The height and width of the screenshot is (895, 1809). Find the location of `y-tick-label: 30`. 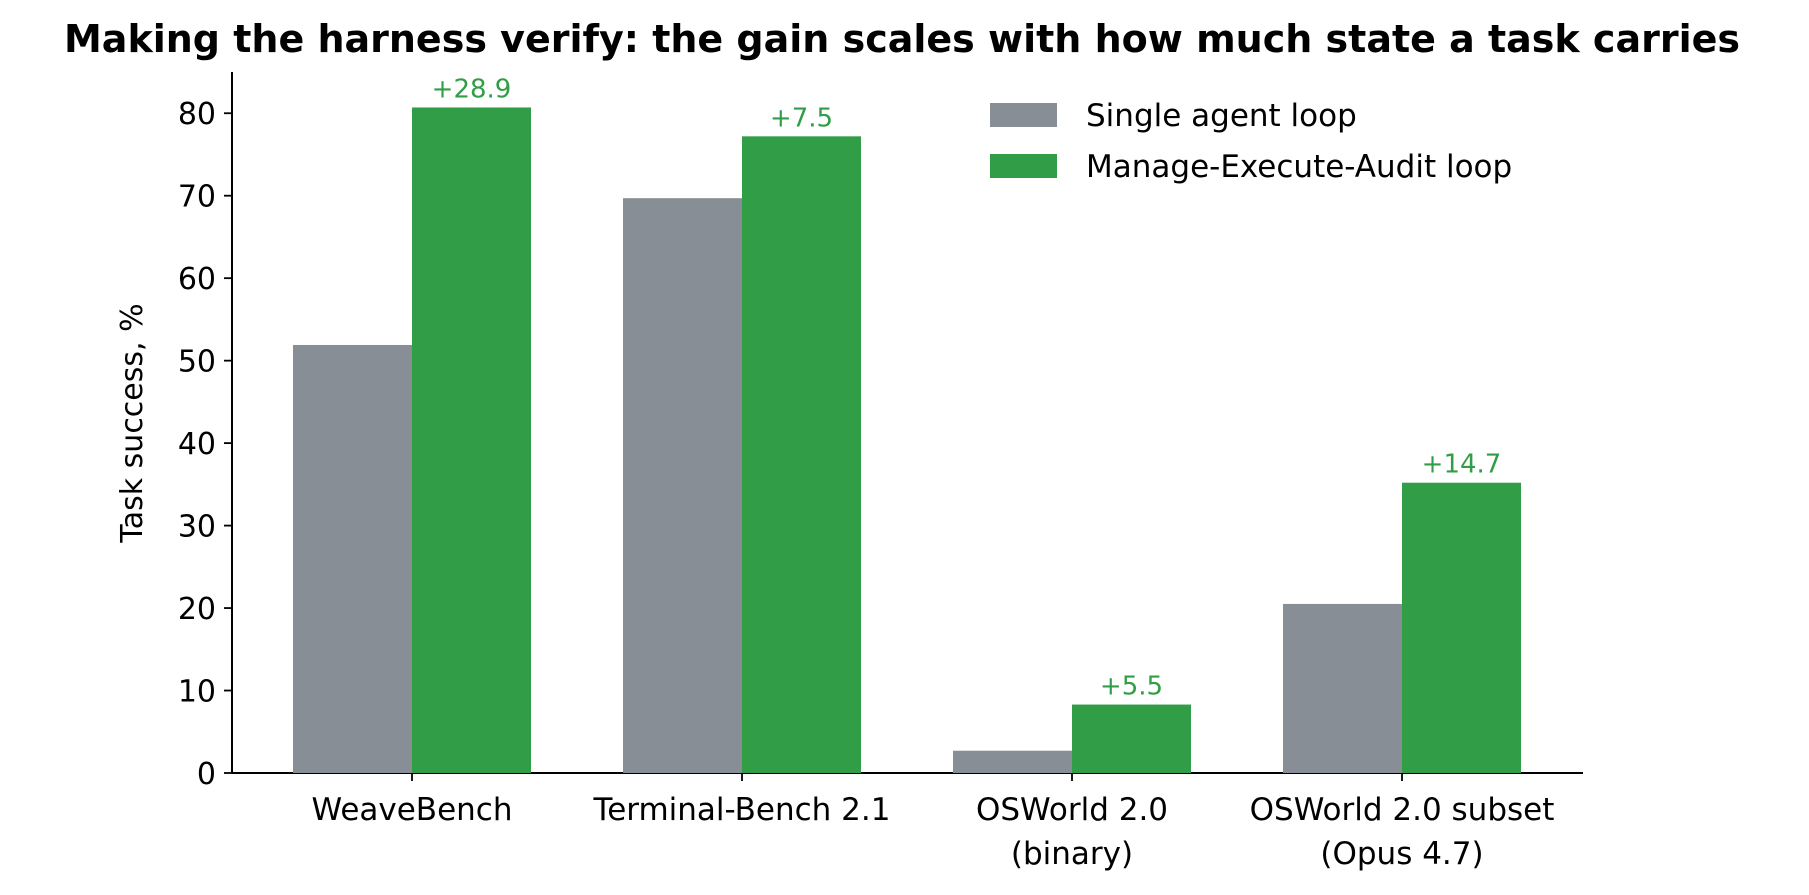

y-tick-label: 30 is located at coordinates (197, 527).